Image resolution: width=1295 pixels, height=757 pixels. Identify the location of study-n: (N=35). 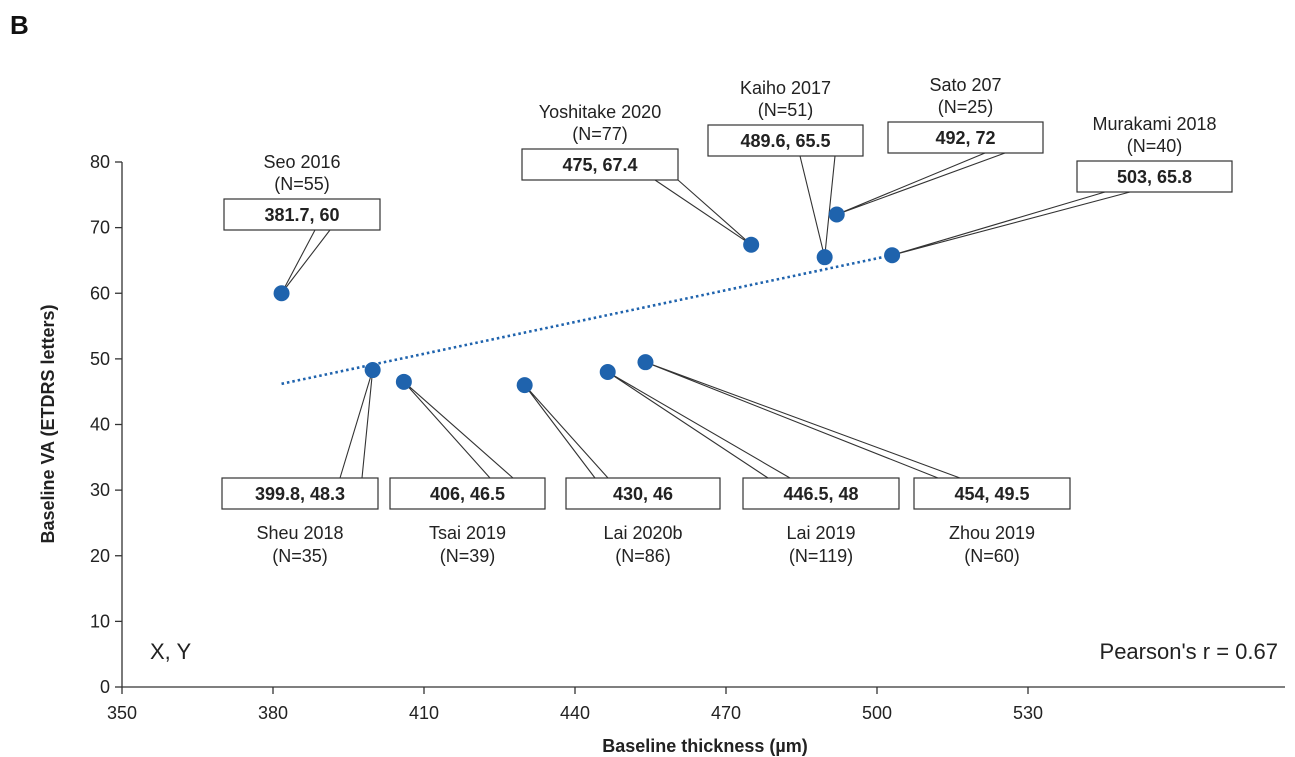
(300, 556).